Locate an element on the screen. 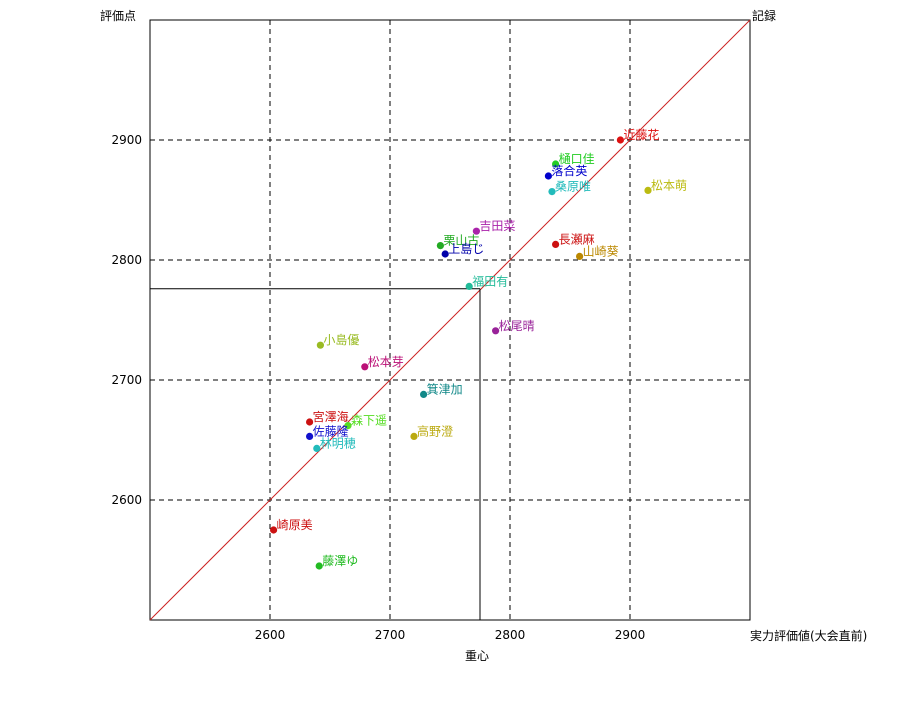 The width and height of the screenshot is (900, 704). x-tick-label: 2900 is located at coordinates (630, 635).